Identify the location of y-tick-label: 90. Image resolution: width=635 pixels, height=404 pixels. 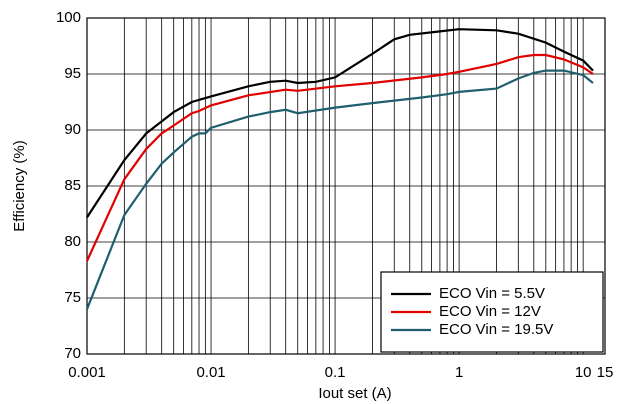
(72, 129).